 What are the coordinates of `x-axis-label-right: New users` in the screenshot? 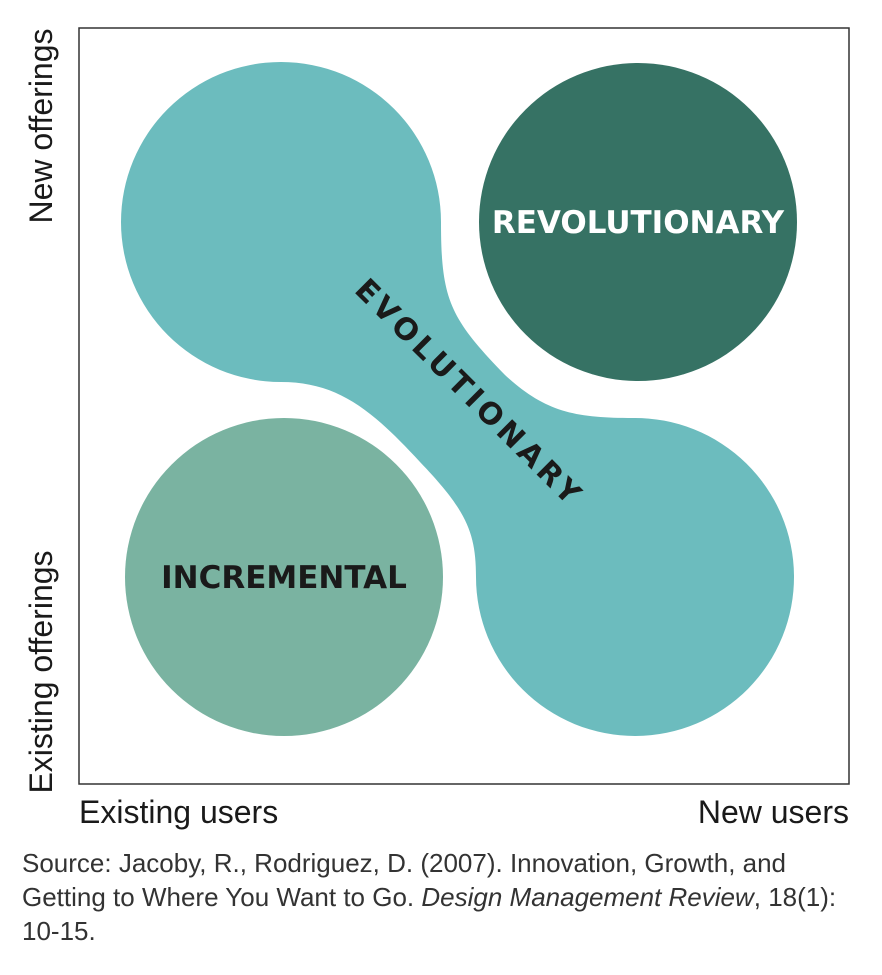 It's located at (773, 812).